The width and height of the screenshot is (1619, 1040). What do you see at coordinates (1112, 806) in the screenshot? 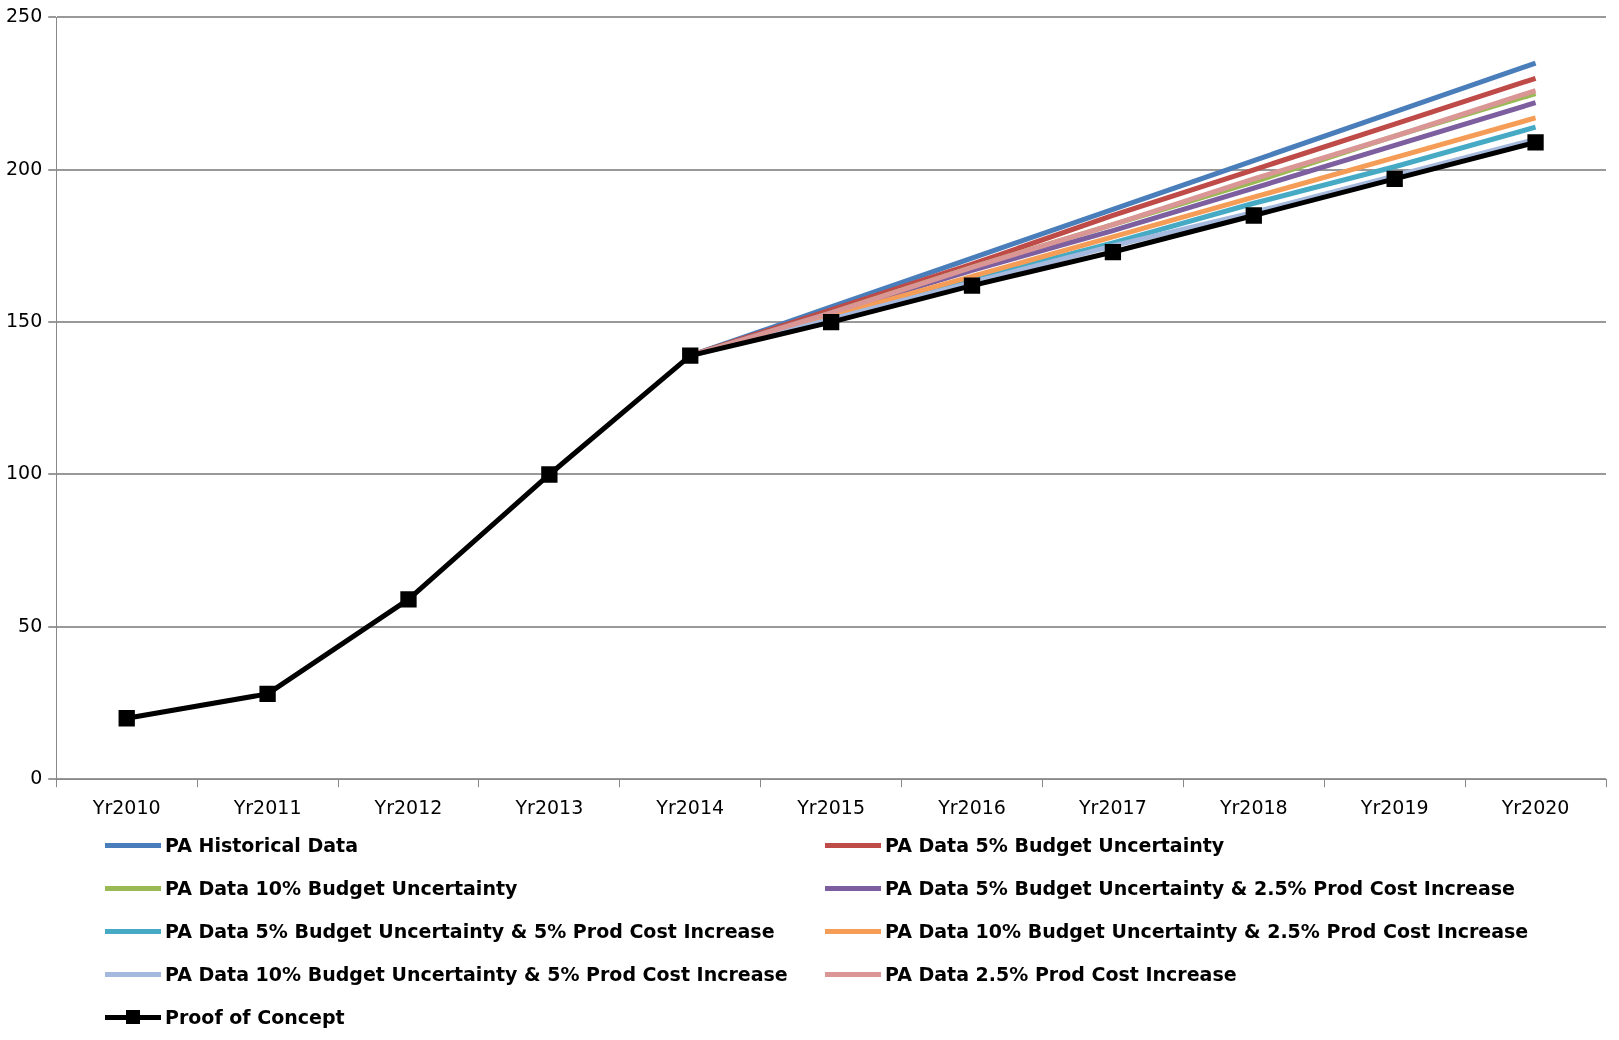
I see `x-tick-label: Yr2017` at bounding box center [1112, 806].